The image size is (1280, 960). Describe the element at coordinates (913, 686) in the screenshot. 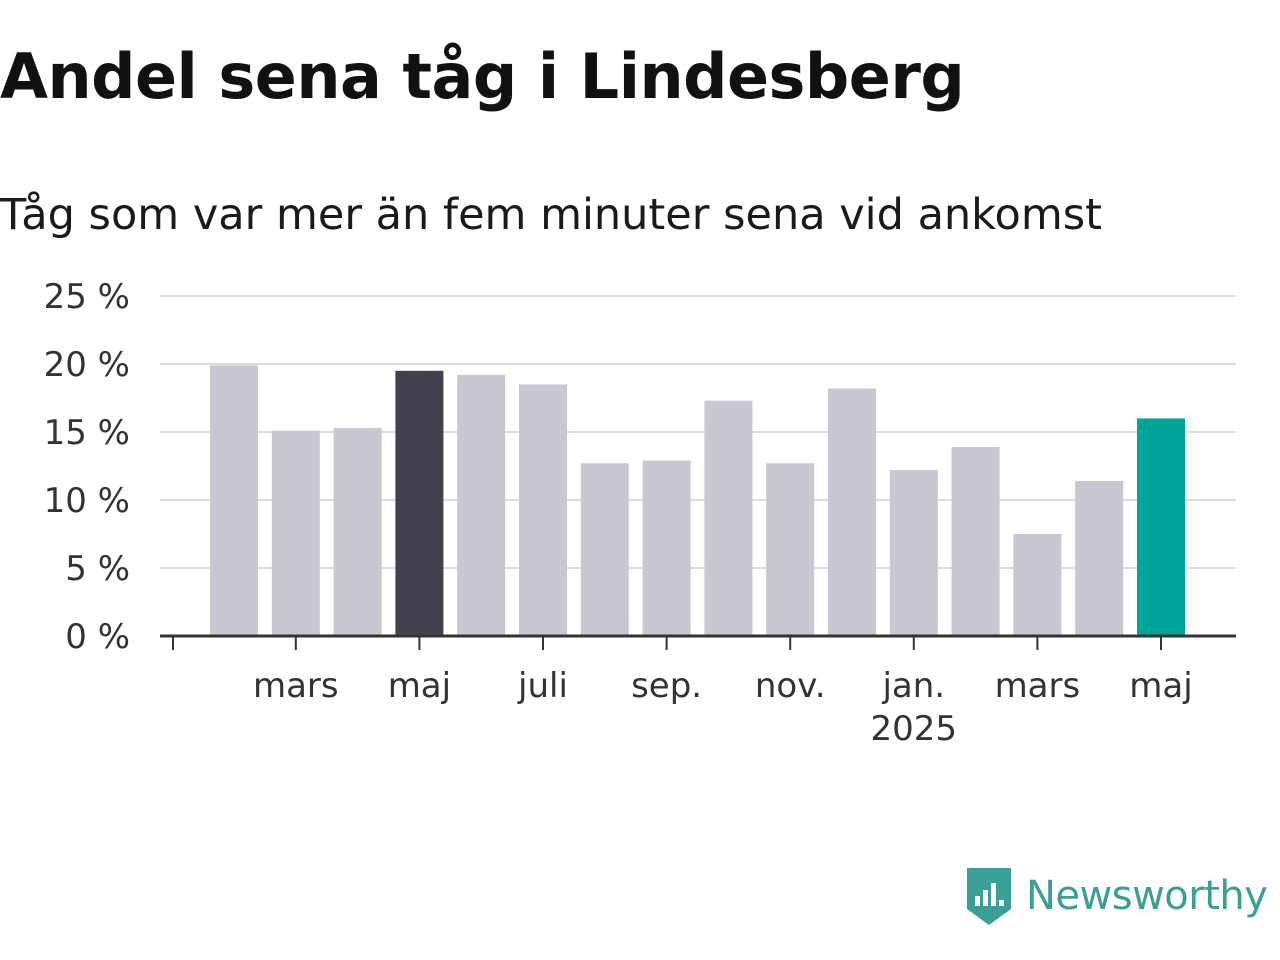

I see `x-tick-label: jan.` at that location.